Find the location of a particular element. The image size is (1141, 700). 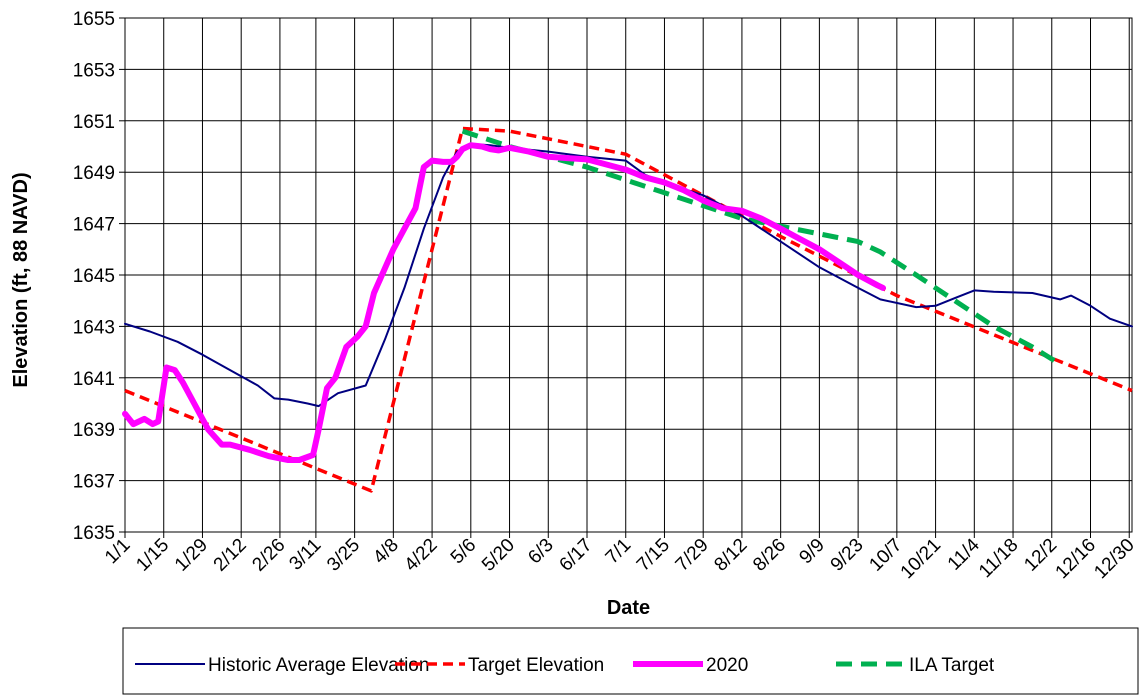

y-tick-label: 1635 is located at coordinates (94, 533).